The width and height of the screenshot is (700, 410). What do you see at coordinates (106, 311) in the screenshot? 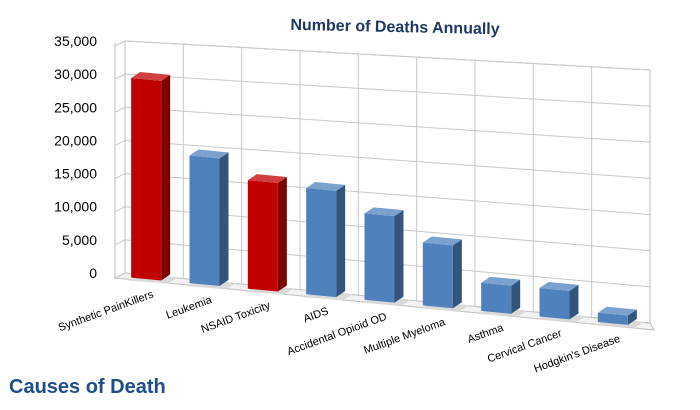
I see `x-tick-label: Synthetic PainKillers` at bounding box center [106, 311].